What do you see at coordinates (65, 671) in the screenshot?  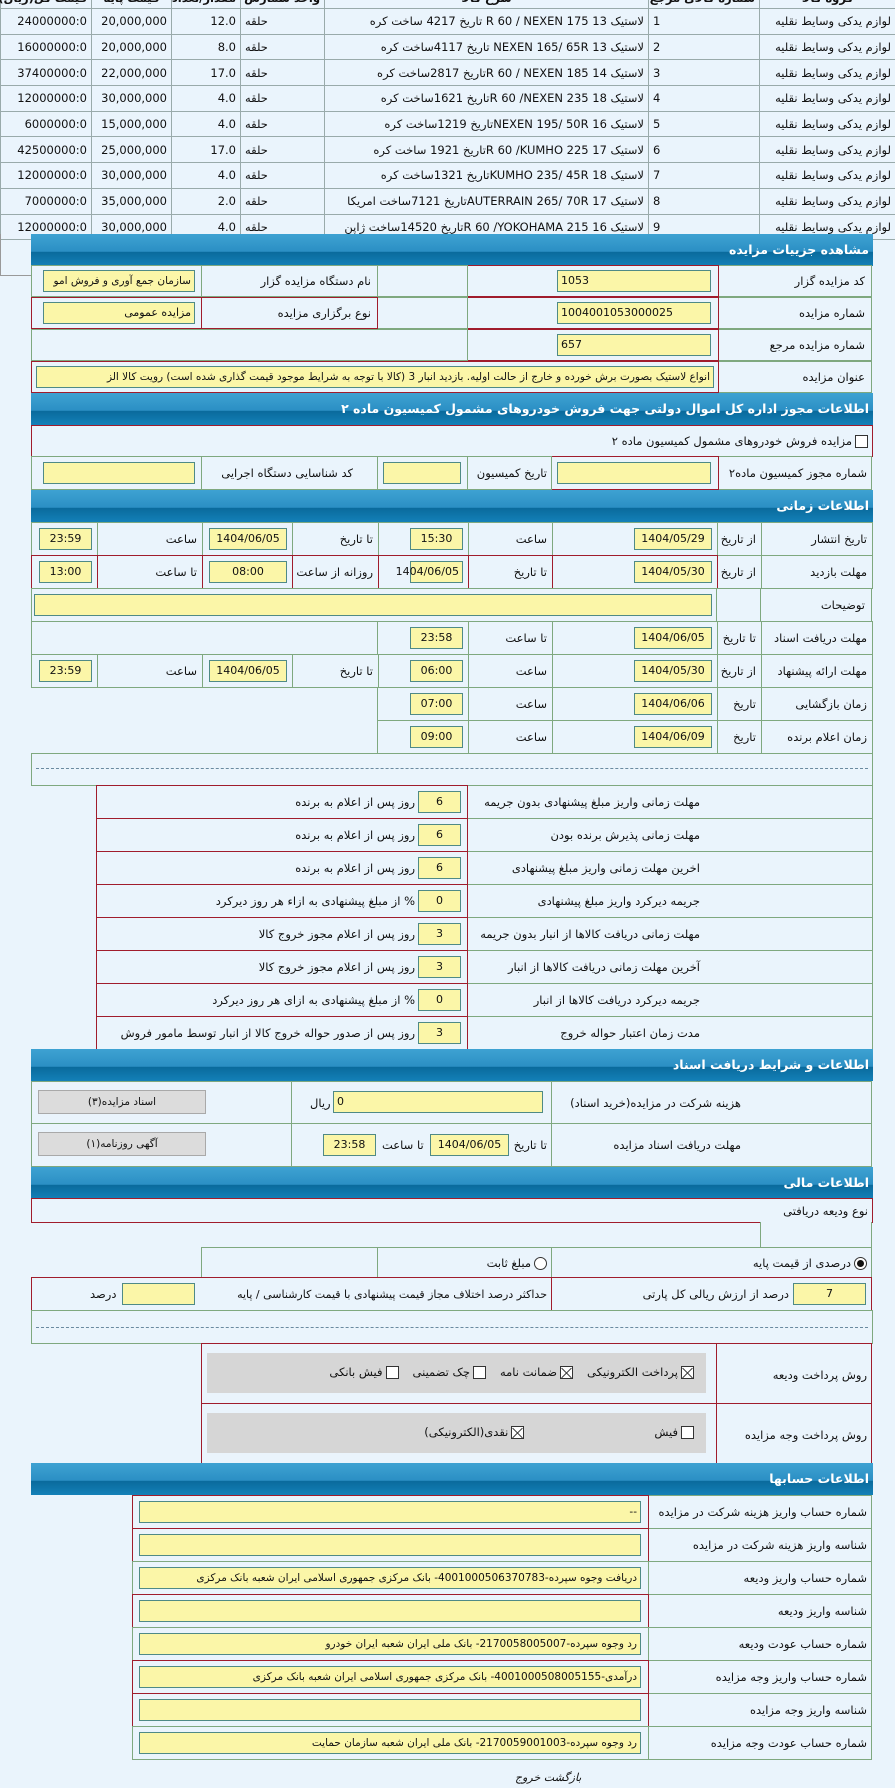 I see `offer-time2-field: 23:59` at bounding box center [65, 671].